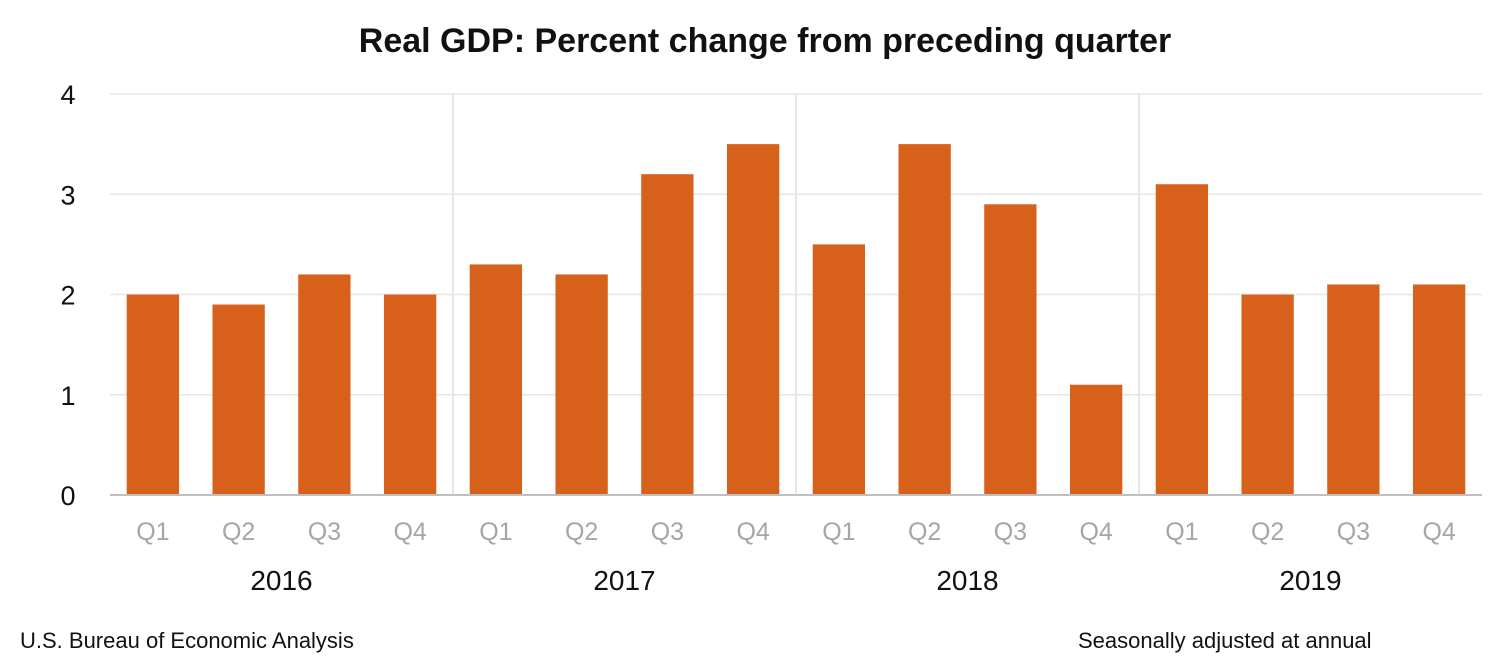 The height and width of the screenshot is (660, 1500). Describe the element at coordinates (1310, 580) in the screenshot. I see `year-label: 2019` at that location.